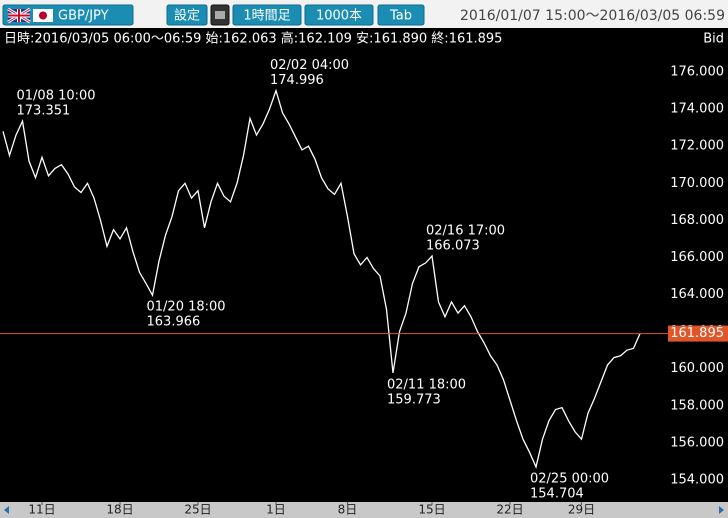 The height and width of the screenshot is (518, 728). What do you see at coordinates (697, 146) in the screenshot?
I see `y-tick-label: 172.000` at bounding box center [697, 146].